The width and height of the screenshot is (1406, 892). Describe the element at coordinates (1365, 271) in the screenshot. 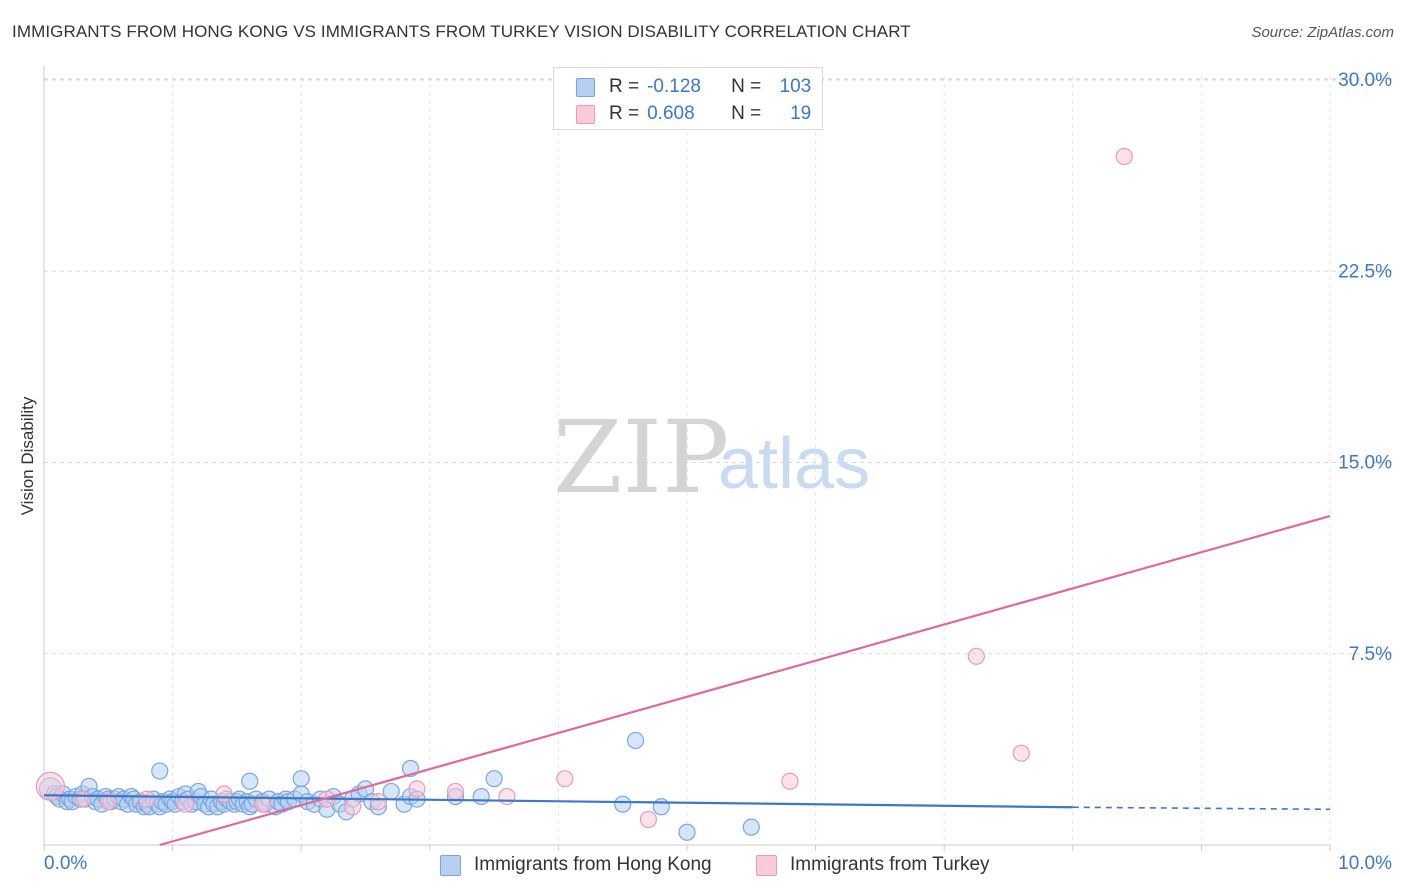

I see `y-tick-label: 22.5%` at that location.